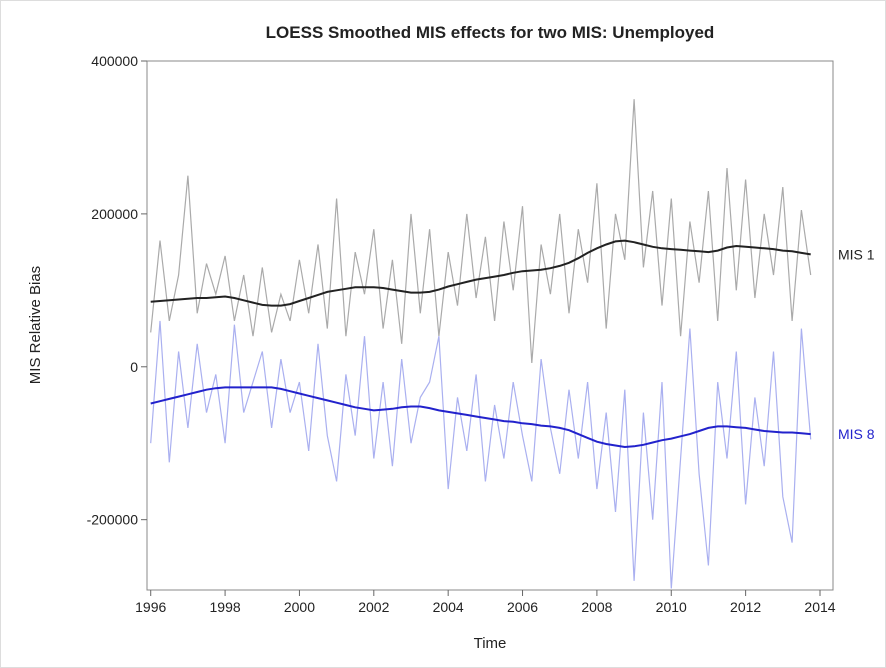  I want to click on x-tick-label: 2010, so click(671, 607).